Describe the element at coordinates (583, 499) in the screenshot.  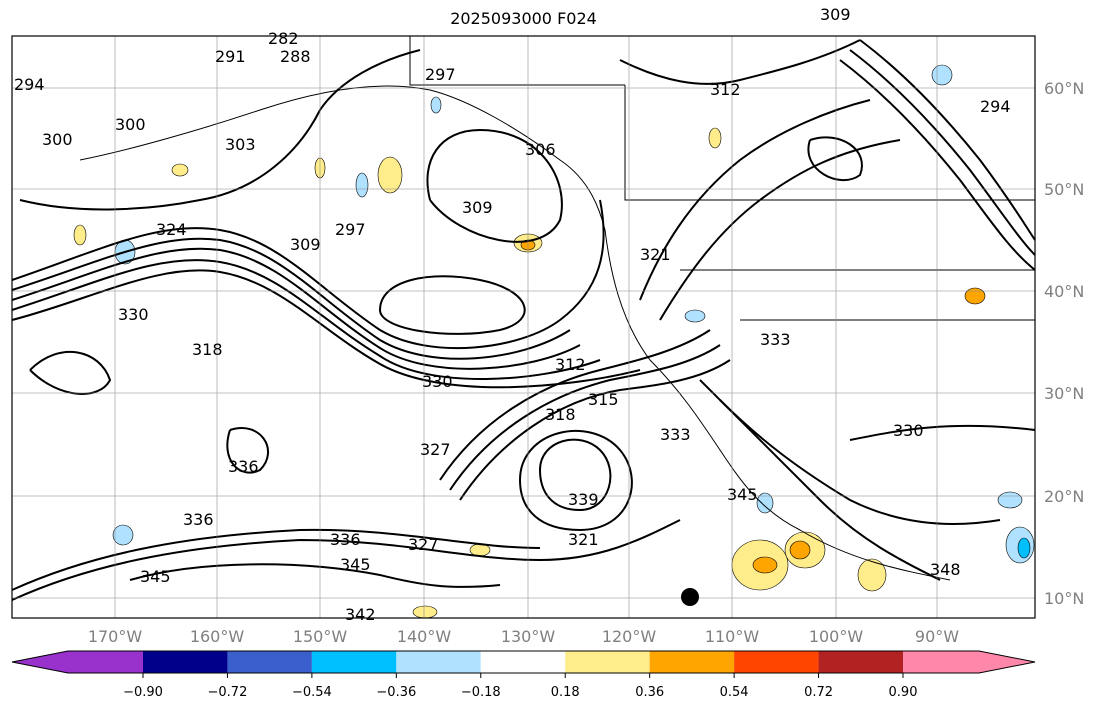
I see `contour-label: 339` at that location.